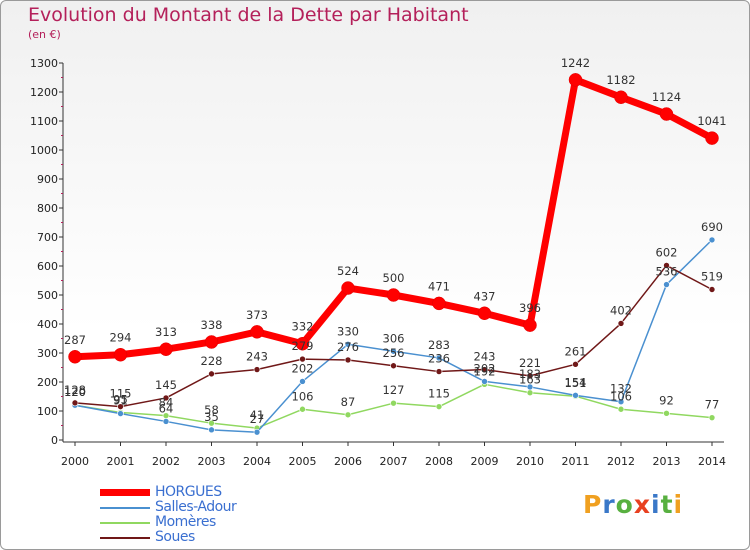 This screenshot has width=750, height=550. Describe the element at coordinates (75, 390) in the screenshot. I see `data-label: 128` at that location.